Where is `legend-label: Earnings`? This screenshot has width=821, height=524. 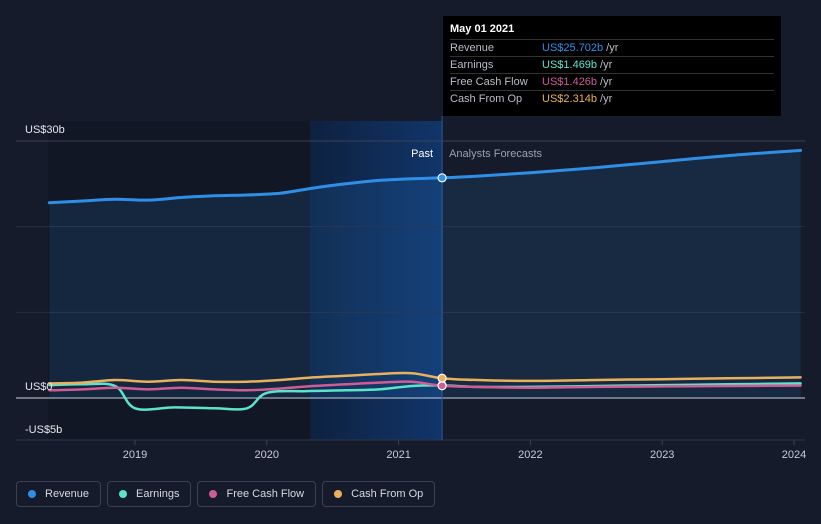
legend-label: Earnings is located at coordinates (158, 494).